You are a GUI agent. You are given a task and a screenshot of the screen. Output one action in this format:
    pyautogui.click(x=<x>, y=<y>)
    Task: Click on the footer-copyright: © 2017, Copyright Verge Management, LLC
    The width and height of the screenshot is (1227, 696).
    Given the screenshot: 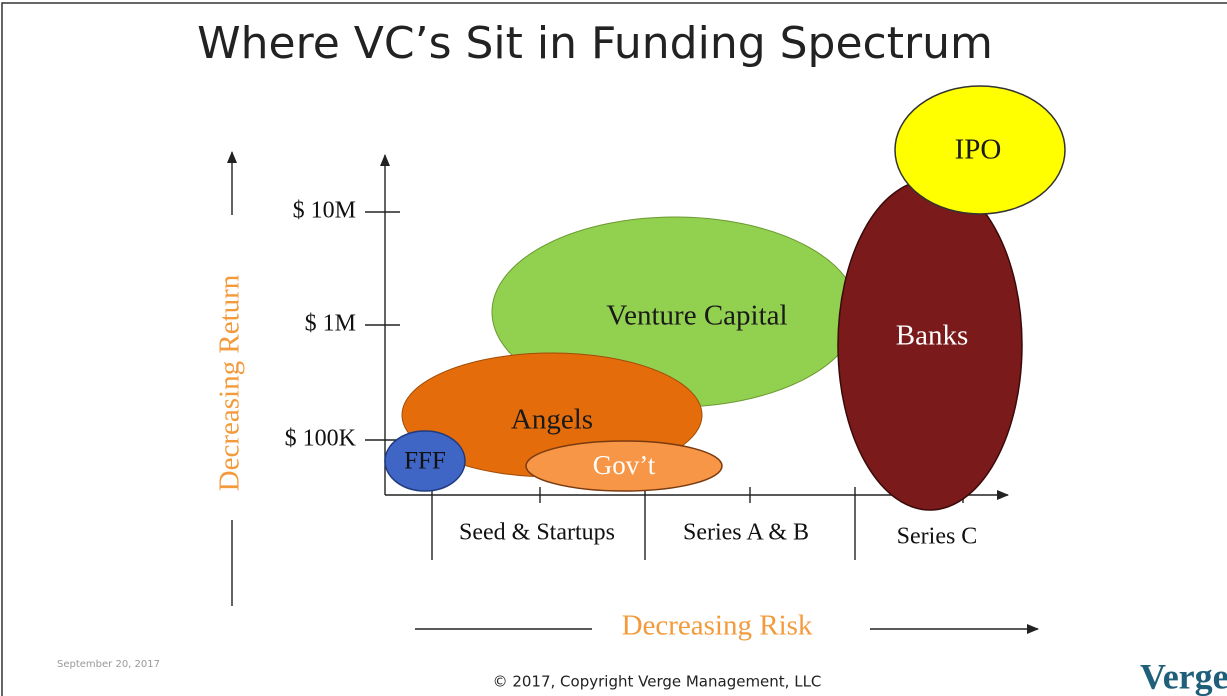 What is the action you would take?
    pyautogui.click(x=657, y=682)
    